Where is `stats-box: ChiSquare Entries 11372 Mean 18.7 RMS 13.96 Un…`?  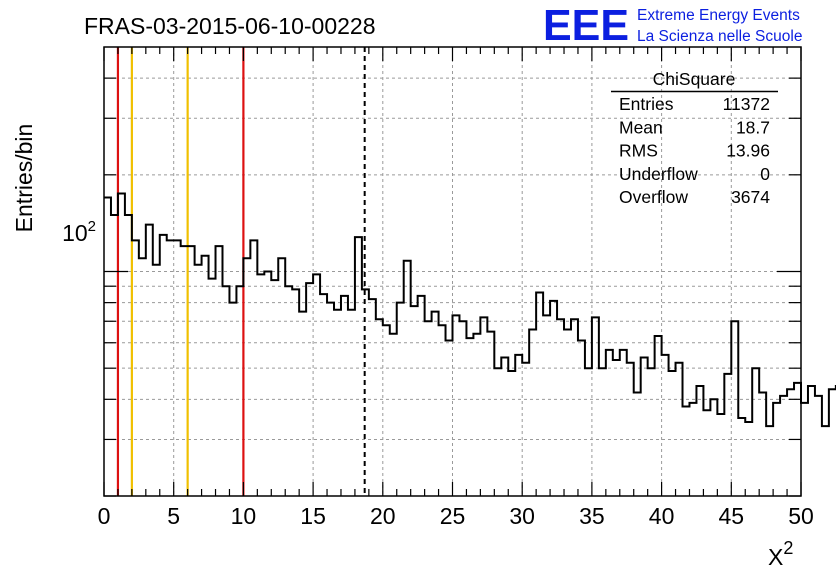
stats-box: ChiSquare Entries 11372 Mean 18.7 RMS 13.96 Un… is located at coordinates (694, 138).